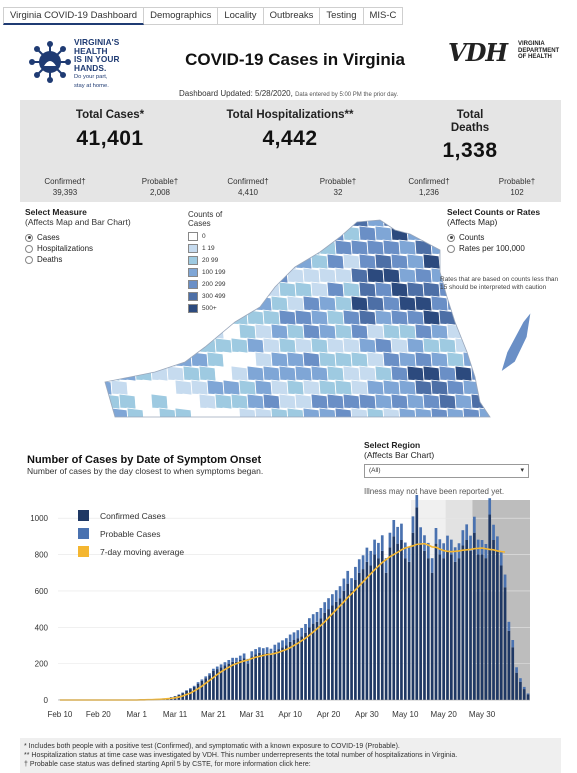 Image resolution: width=577 pixels, height=773 pixels. I want to click on tab-outbreaks: Outbreaks, so click(292, 16).